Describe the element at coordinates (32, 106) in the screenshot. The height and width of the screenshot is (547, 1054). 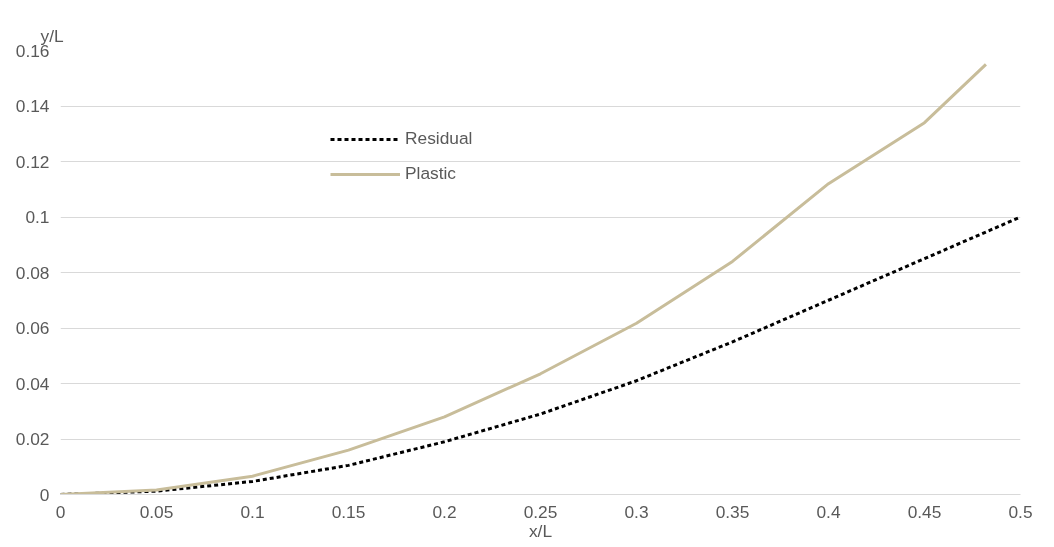
I see `y-tick-label: 0.14` at that location.